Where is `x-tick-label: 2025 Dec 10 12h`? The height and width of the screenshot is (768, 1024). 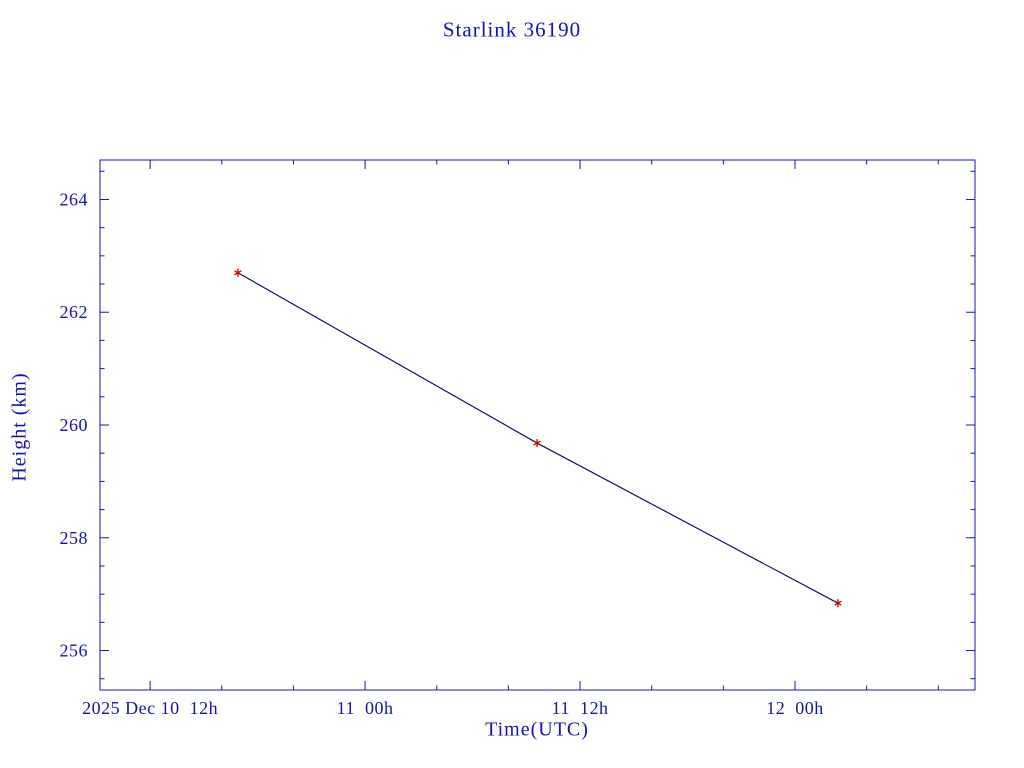 x-tick-label: 2025 Dec 10 12h is located at coordinates (150, 708).